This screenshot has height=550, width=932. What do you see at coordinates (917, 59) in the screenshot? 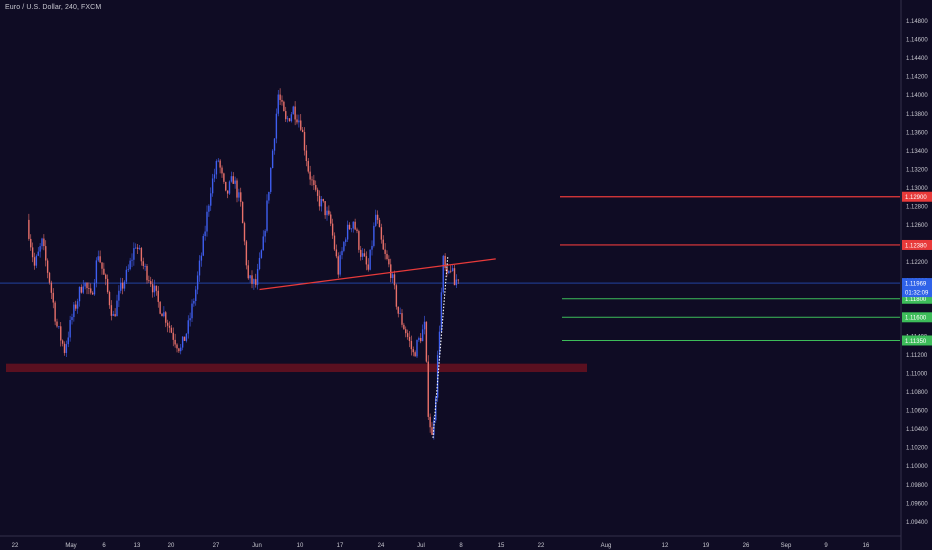
I see `price-tick-label: 1.14400` at bounding box center [917, 59].